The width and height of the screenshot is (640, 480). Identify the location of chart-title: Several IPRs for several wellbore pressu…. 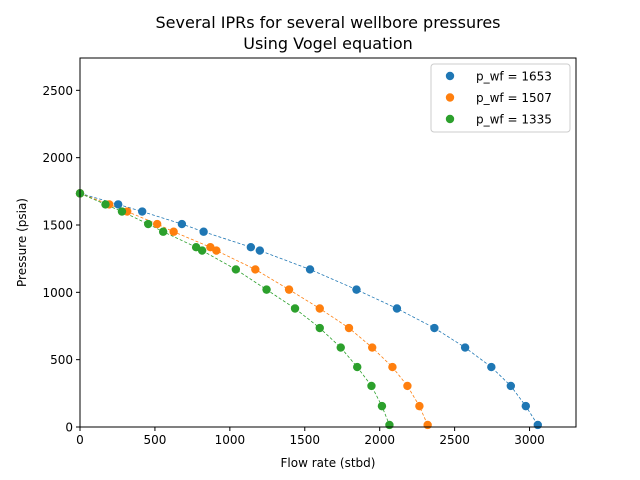
(328, 22).